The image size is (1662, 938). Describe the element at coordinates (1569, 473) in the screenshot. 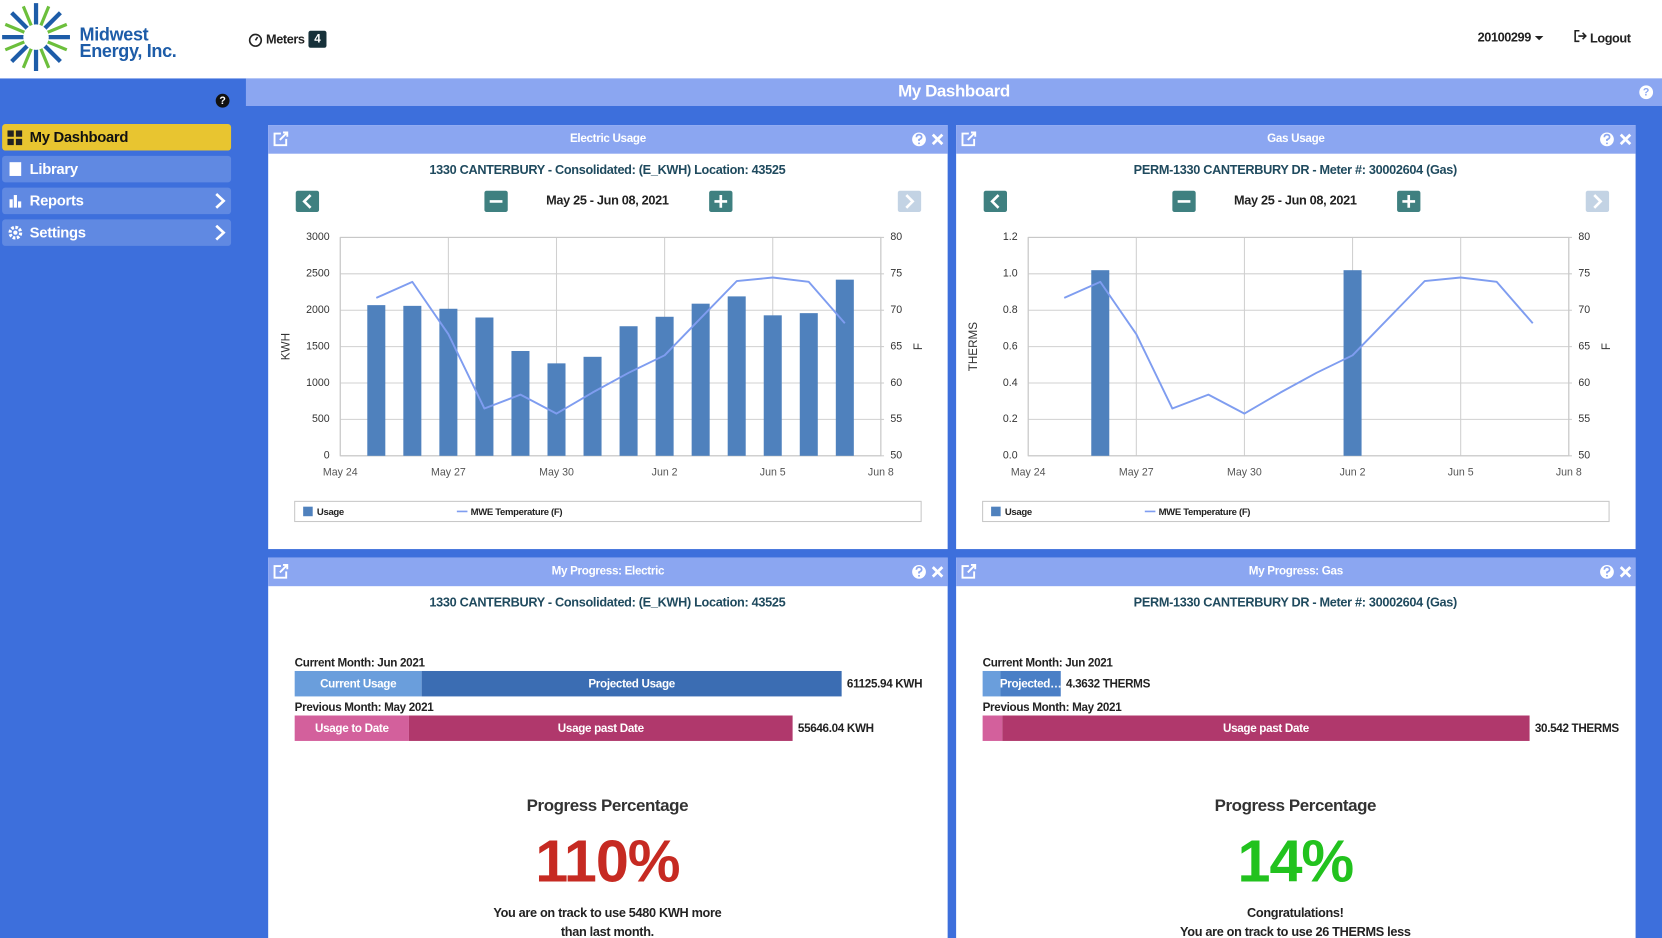

I see `x-tick-label: Jun 8` at that location.